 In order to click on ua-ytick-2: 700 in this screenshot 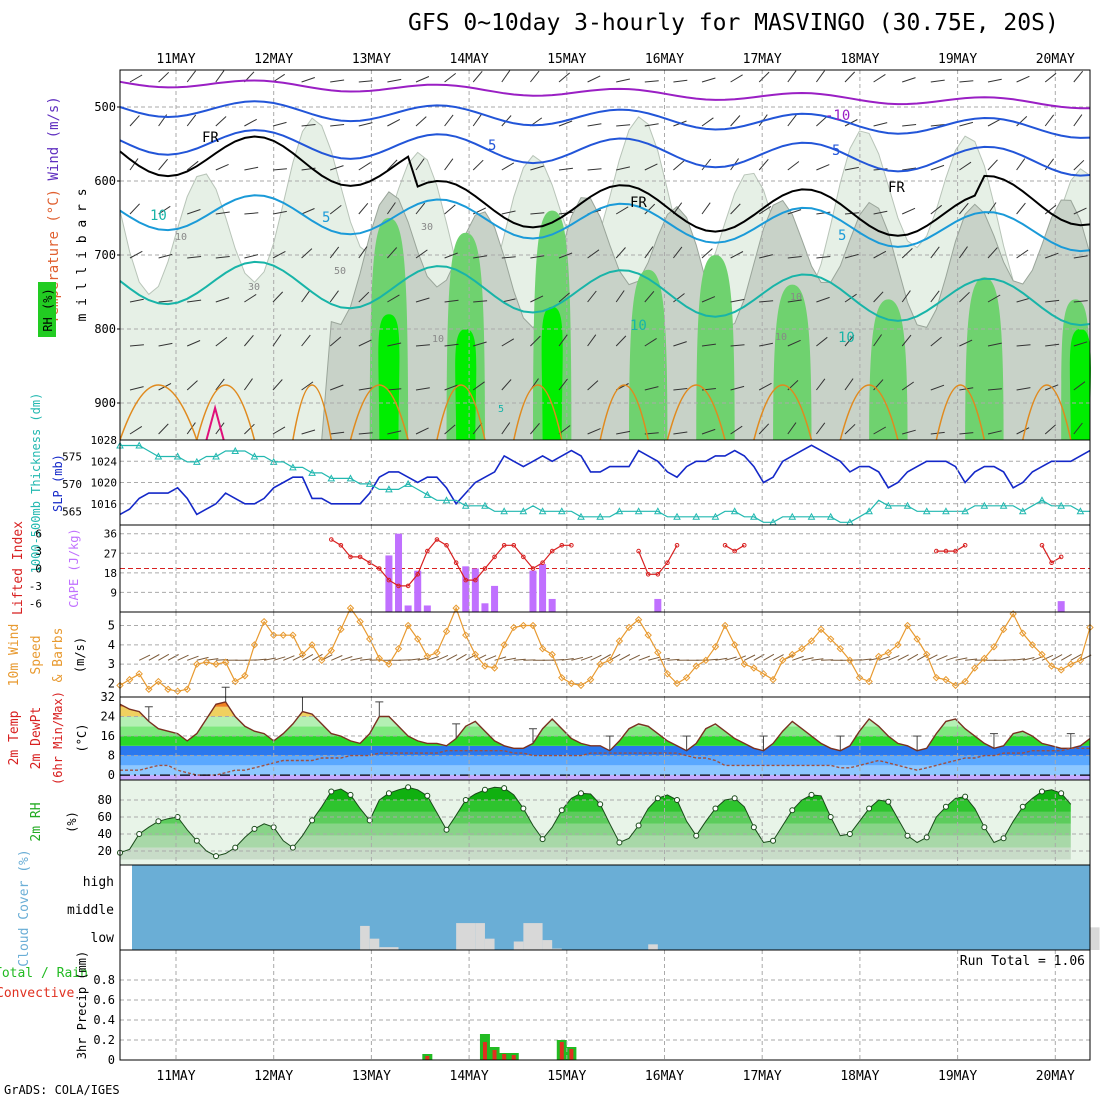, I will do `click(105, 255)`.